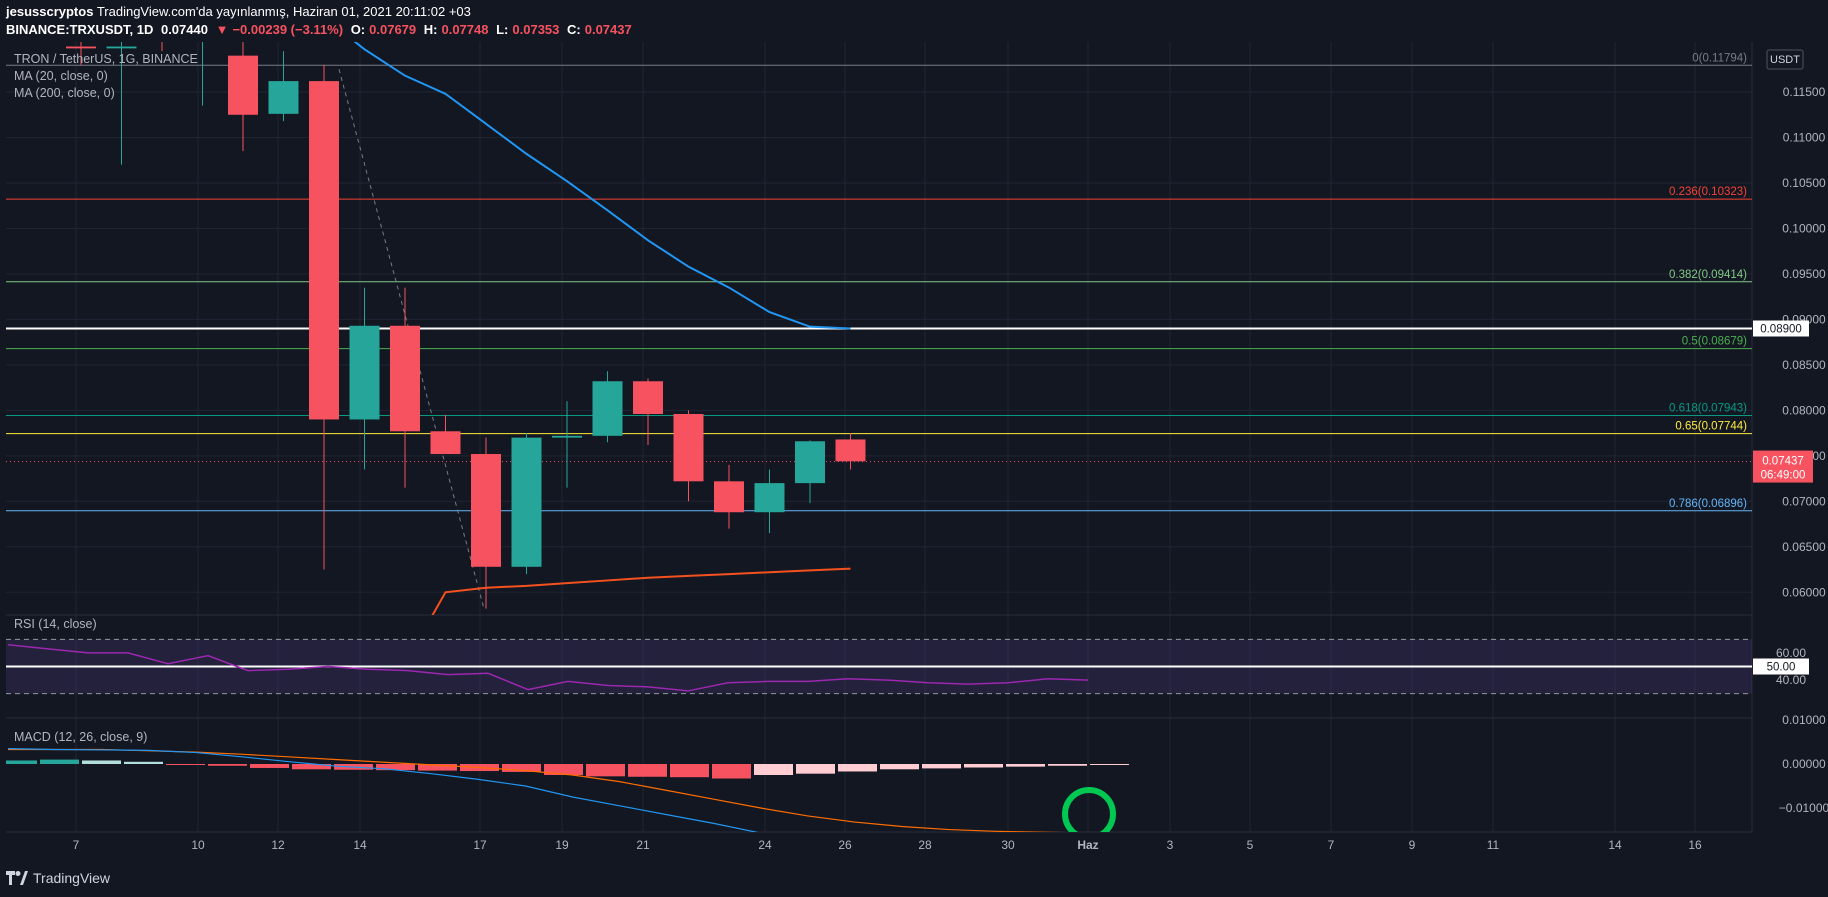 This screenshot has width=1828, height=897. I want to click on fib-label: 0.786(0.06896), so click(1708, 504).